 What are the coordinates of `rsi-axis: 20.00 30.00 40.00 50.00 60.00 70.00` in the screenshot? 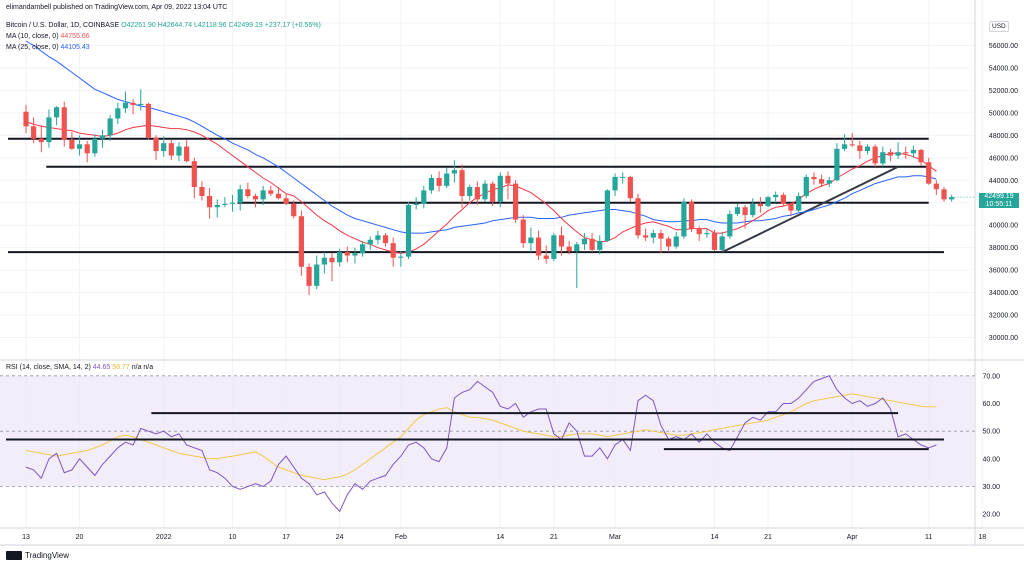 It's located at (991, 445).